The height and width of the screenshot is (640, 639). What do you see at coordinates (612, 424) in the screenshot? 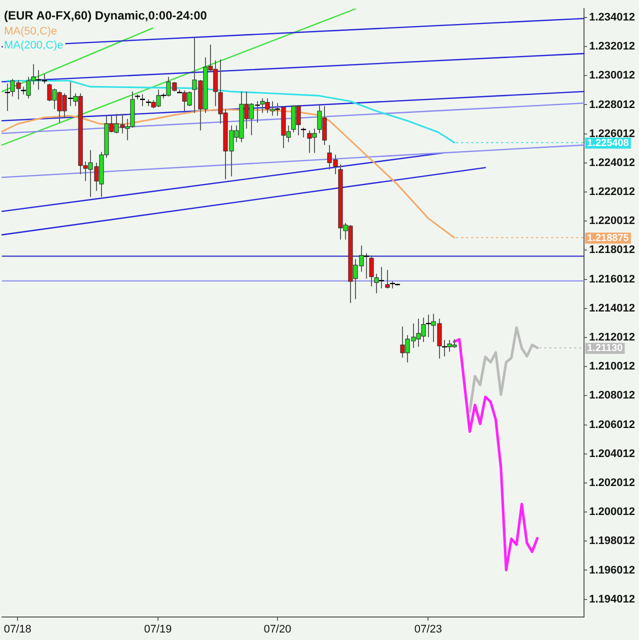
I see `y-tick-label: 1.206012` at bounding box center [612, 424].